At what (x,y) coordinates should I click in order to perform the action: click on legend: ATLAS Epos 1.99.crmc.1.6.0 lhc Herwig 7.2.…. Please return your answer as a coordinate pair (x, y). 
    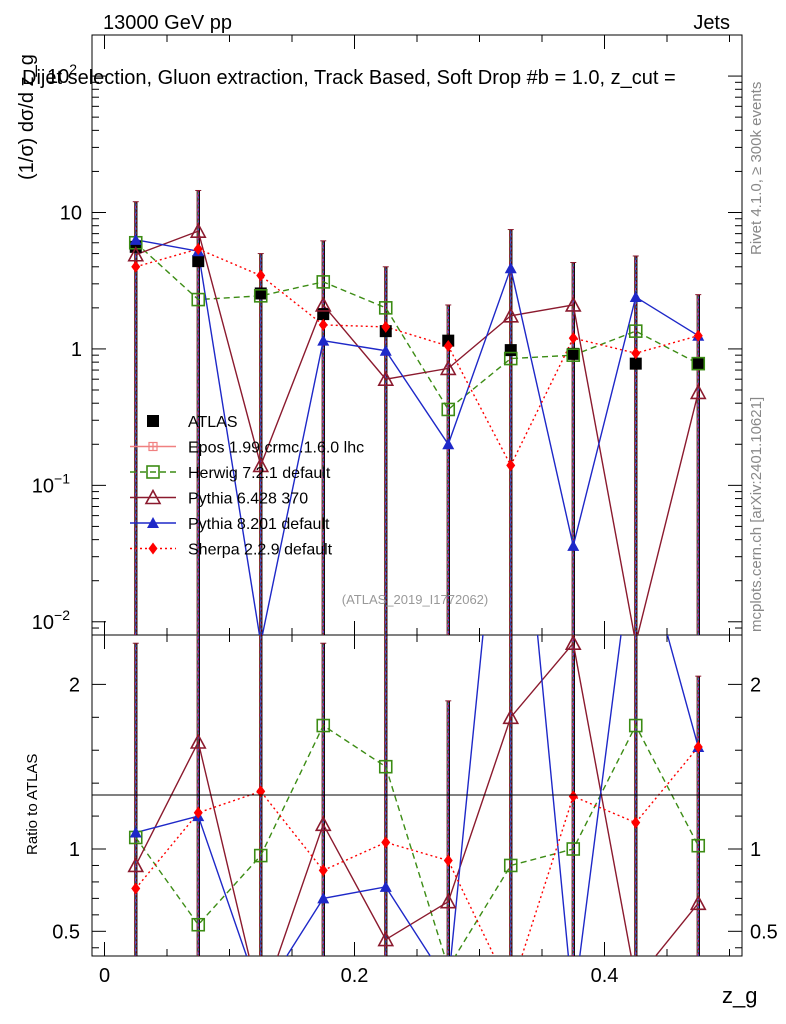
    Looking at the image, I should click on (247, 486).